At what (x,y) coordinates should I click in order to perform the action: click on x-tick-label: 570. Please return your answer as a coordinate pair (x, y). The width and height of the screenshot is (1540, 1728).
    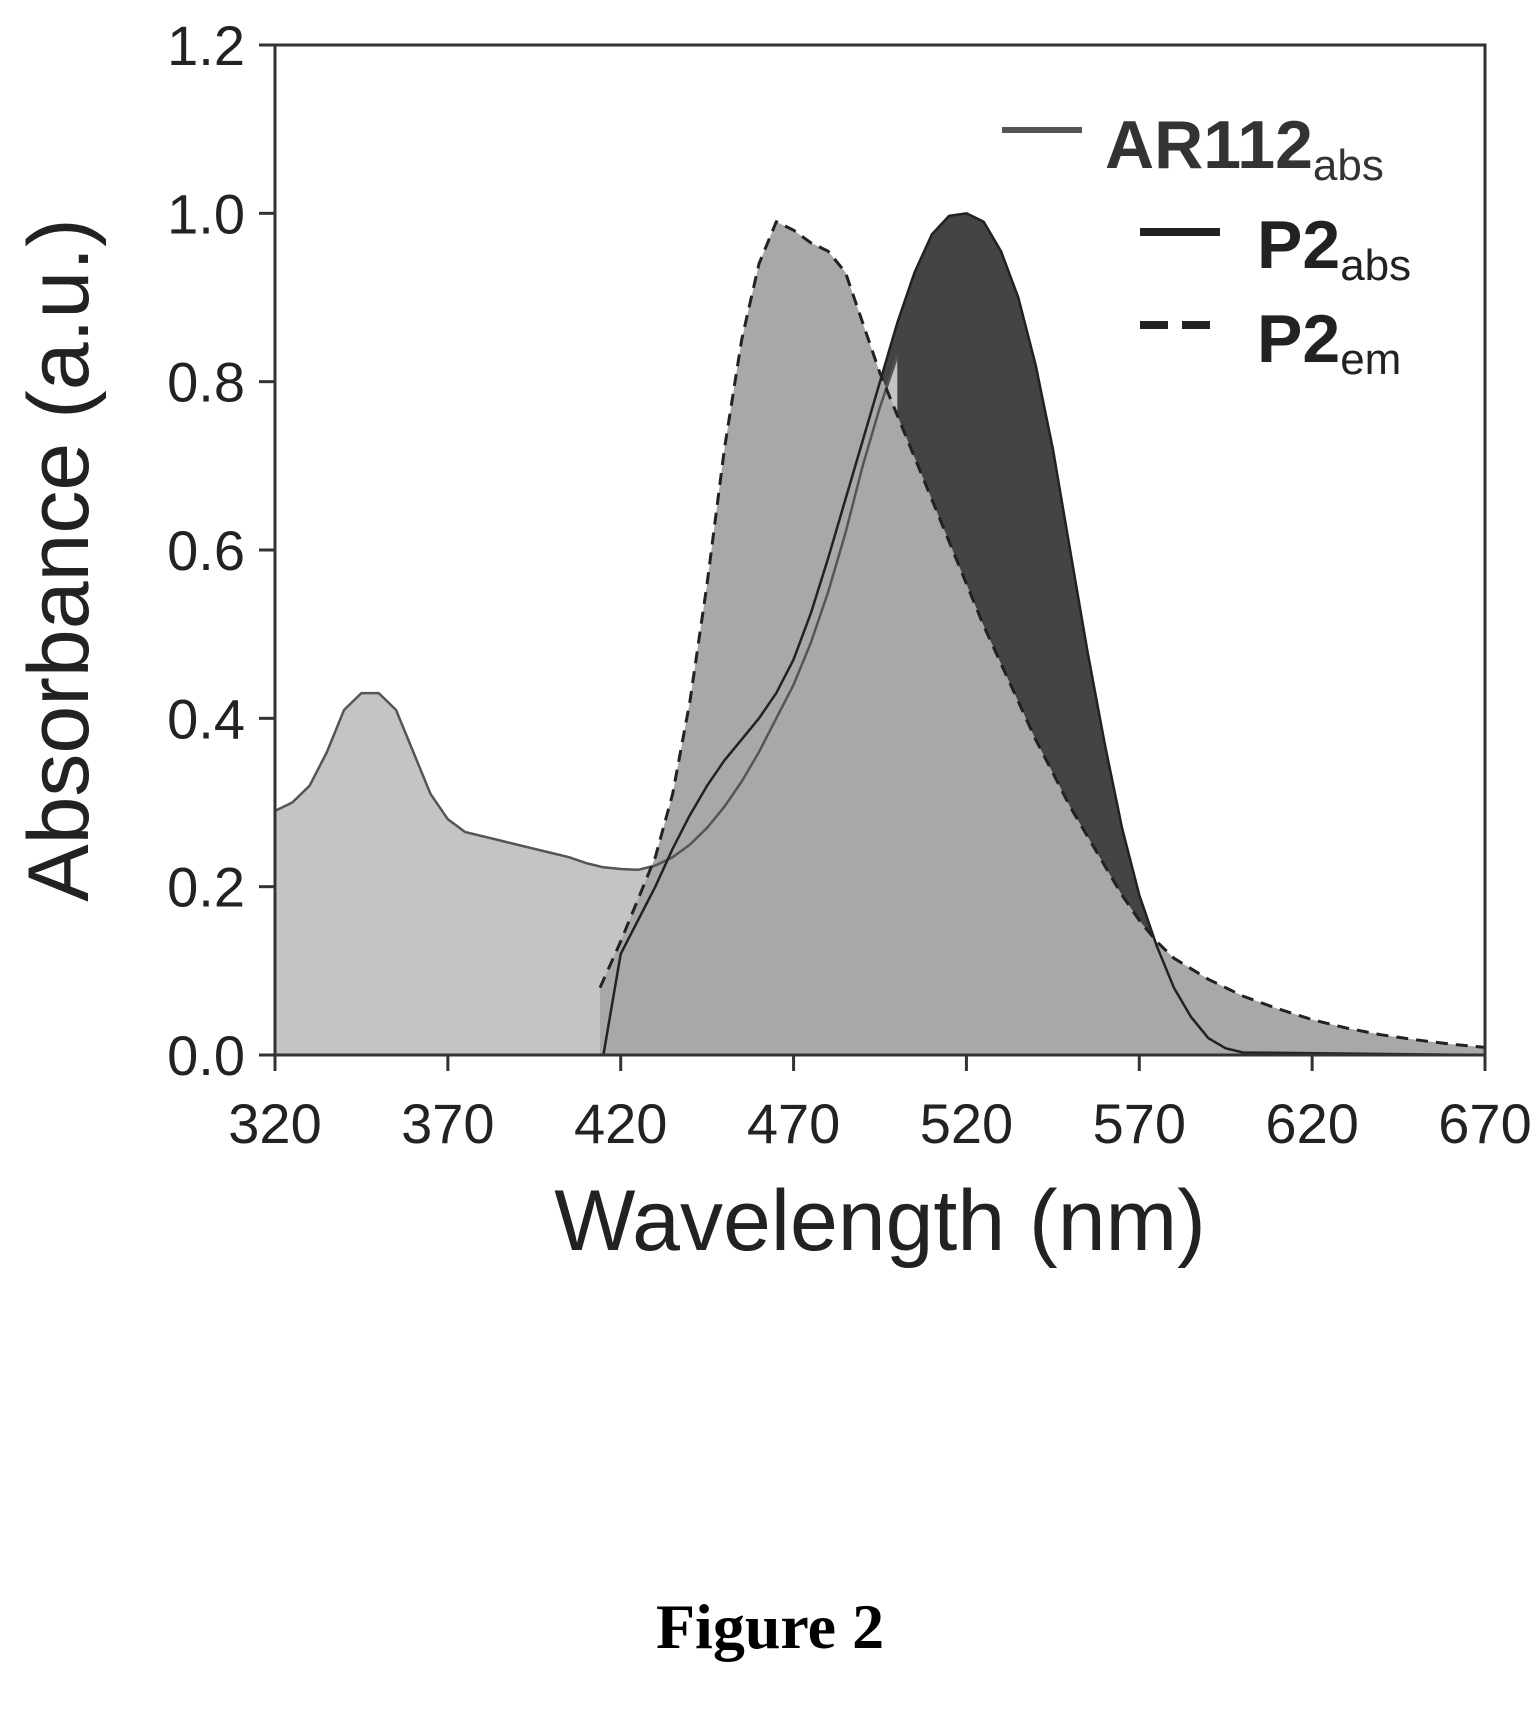
    Looking at the image, I should click on (1139, 1123).